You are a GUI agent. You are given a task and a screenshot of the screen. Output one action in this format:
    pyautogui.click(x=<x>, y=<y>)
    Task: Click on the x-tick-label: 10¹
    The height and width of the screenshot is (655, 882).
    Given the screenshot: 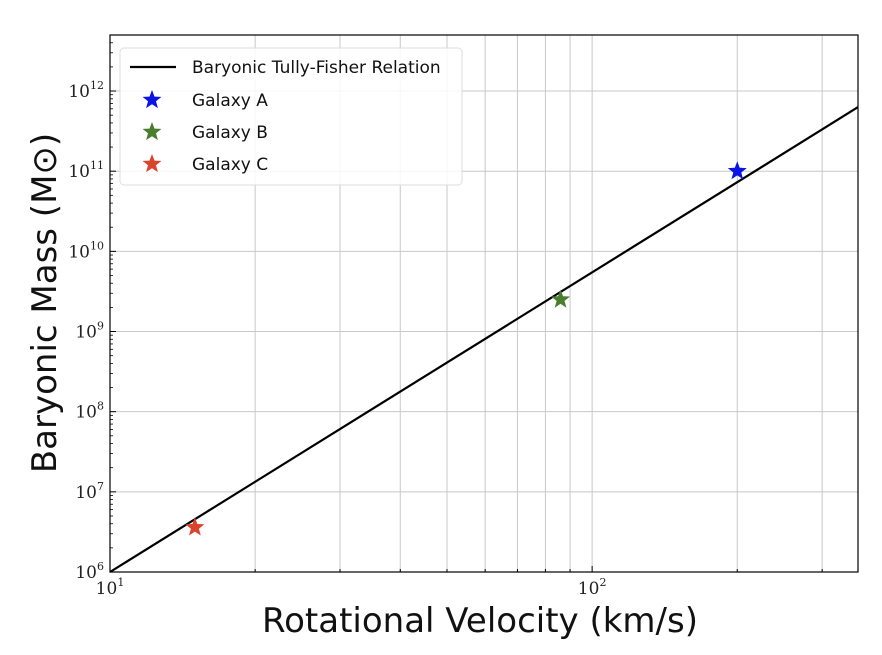 What is the action you would take?
    pyautogui.click(x=110, y=587)
    